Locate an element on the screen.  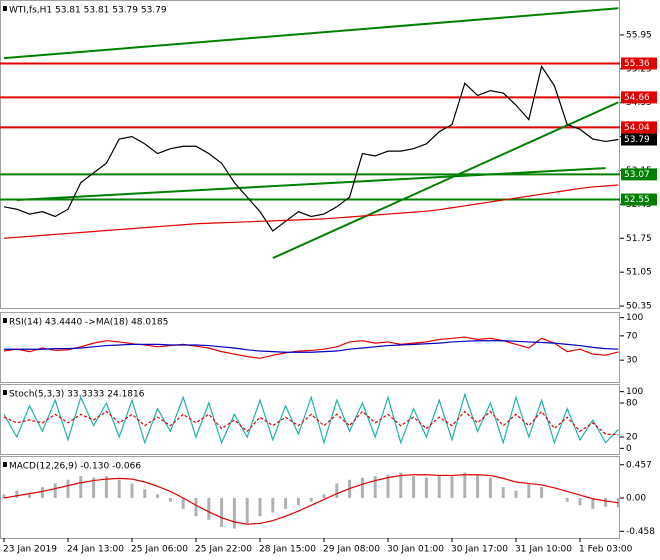
level-label: 54.66 is located at coordinates (637, 98).